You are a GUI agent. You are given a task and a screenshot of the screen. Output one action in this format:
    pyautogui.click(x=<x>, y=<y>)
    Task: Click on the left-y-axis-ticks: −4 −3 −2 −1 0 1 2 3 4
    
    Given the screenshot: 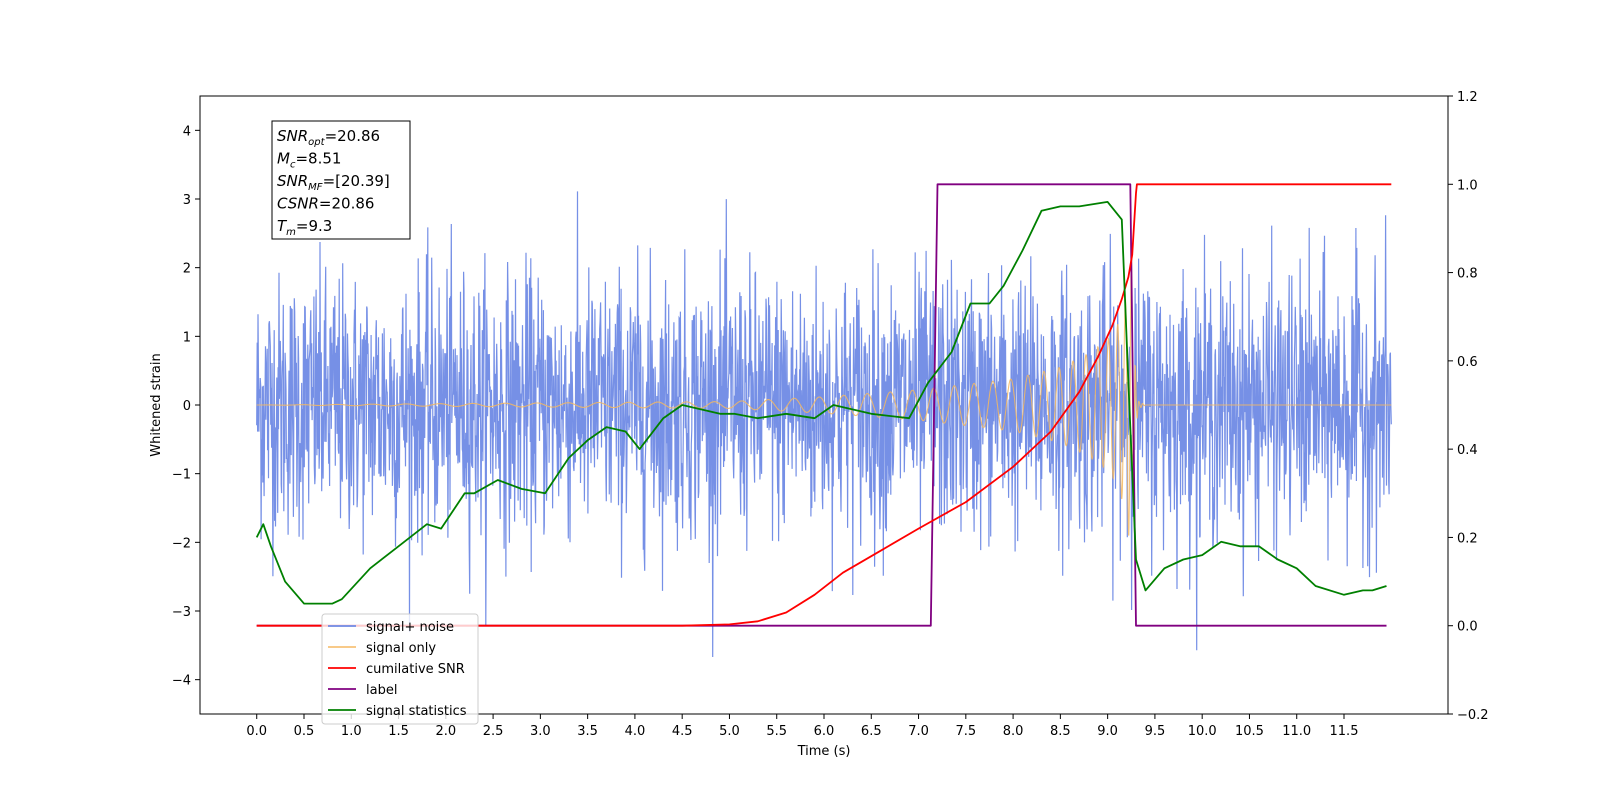 What is the action you would take?
    pyautogui.click(x=186, y=406)
    